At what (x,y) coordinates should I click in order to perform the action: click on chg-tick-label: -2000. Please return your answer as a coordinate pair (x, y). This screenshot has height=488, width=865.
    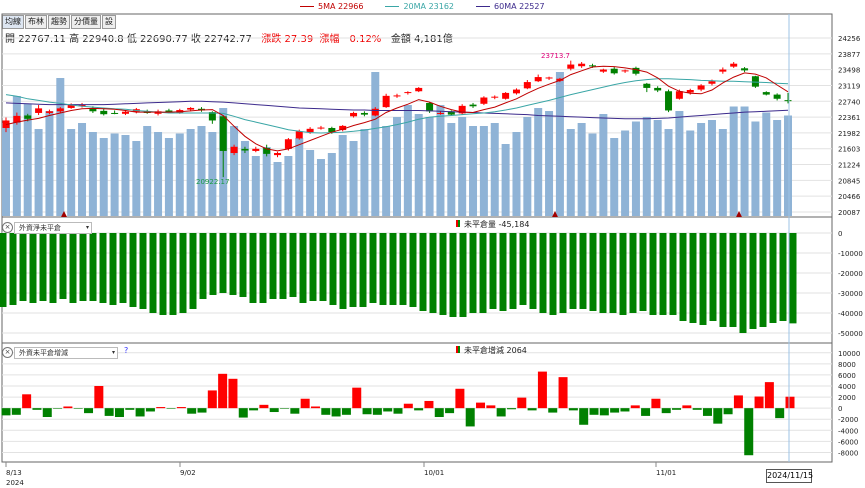
    Looking at the image, I should click on (848, 420).